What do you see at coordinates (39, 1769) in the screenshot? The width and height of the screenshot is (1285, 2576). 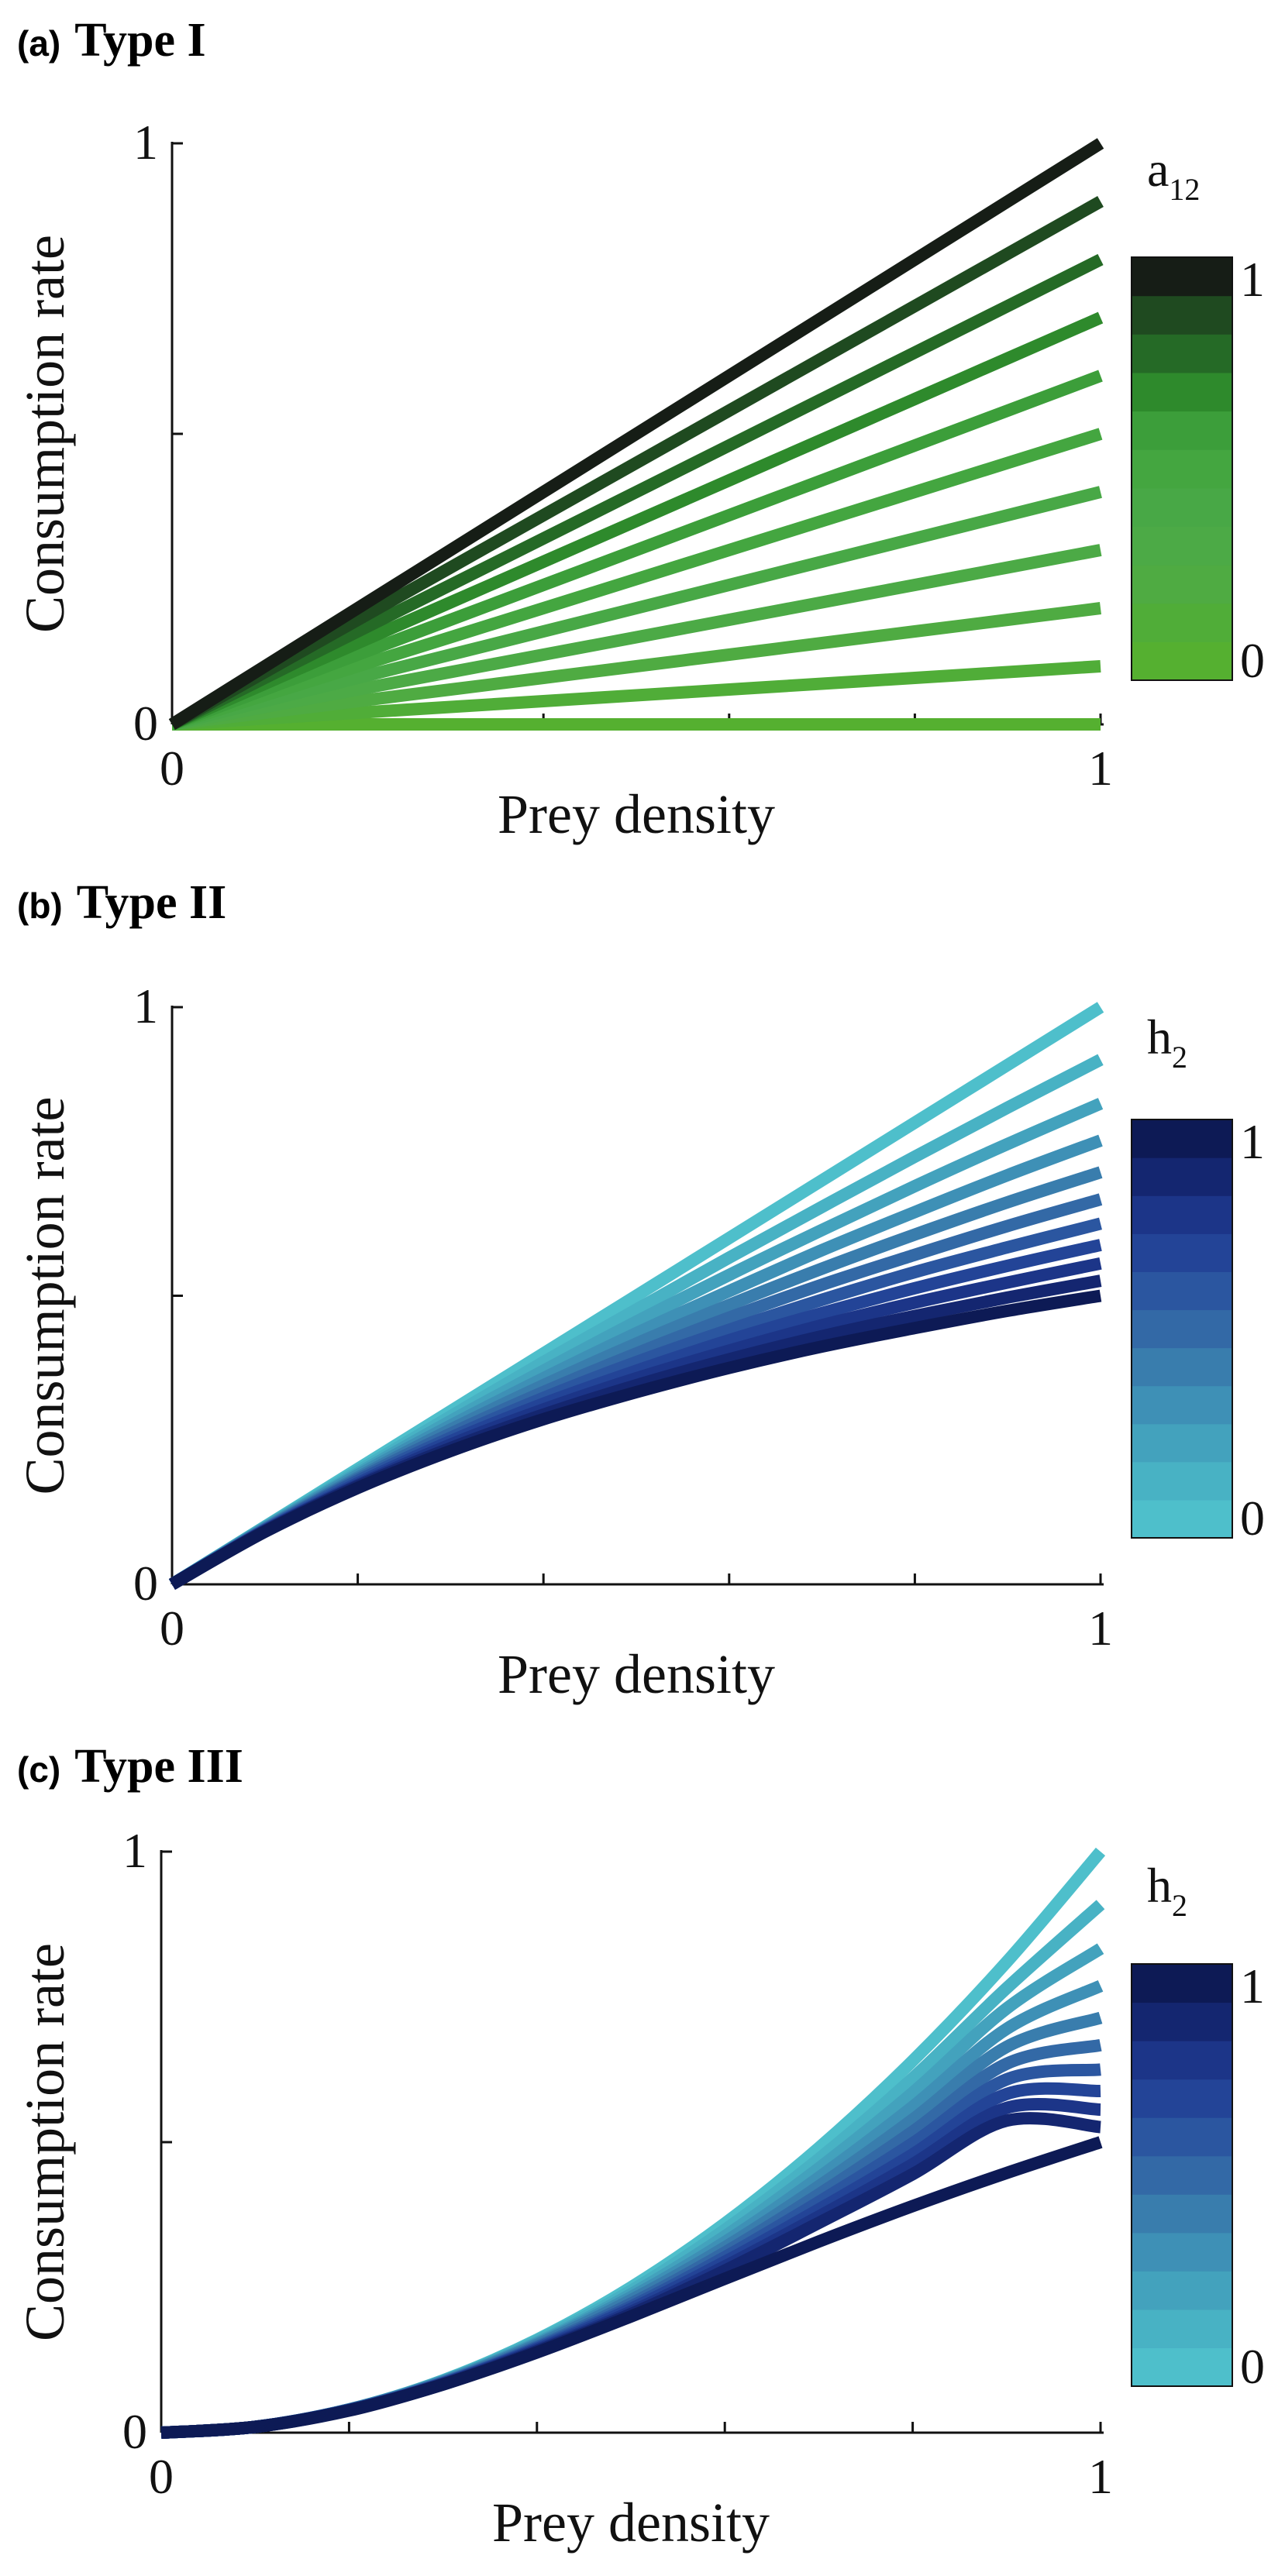 I see `panel-tag: (c)` at bounding box center [39, 1769].